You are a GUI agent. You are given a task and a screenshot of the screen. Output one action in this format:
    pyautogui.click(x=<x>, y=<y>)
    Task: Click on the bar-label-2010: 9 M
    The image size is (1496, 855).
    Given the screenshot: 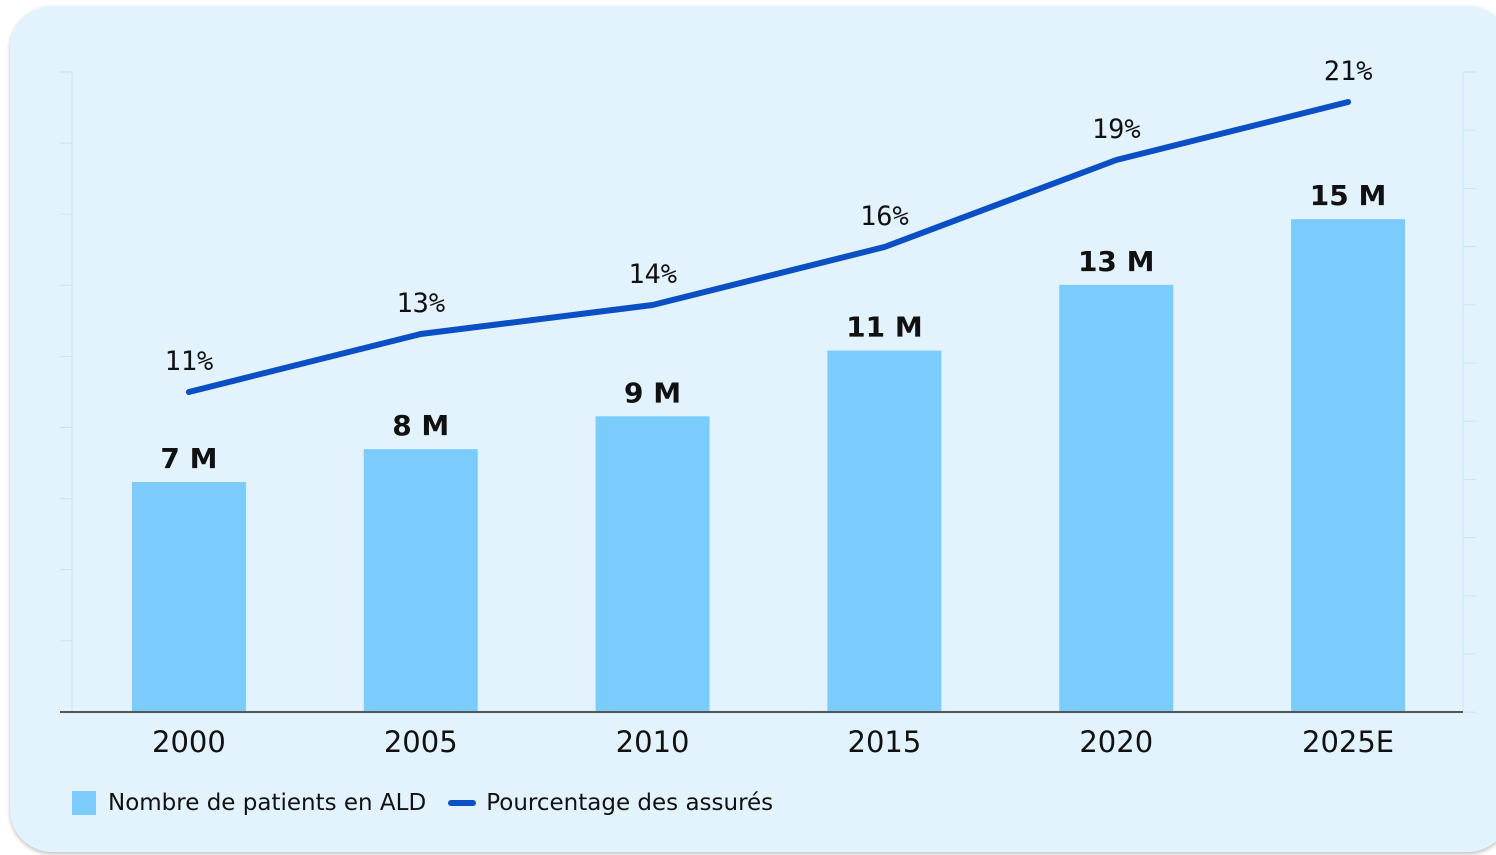 What is the action you would take?
    pyautogui.click(x=652, y=392)
    